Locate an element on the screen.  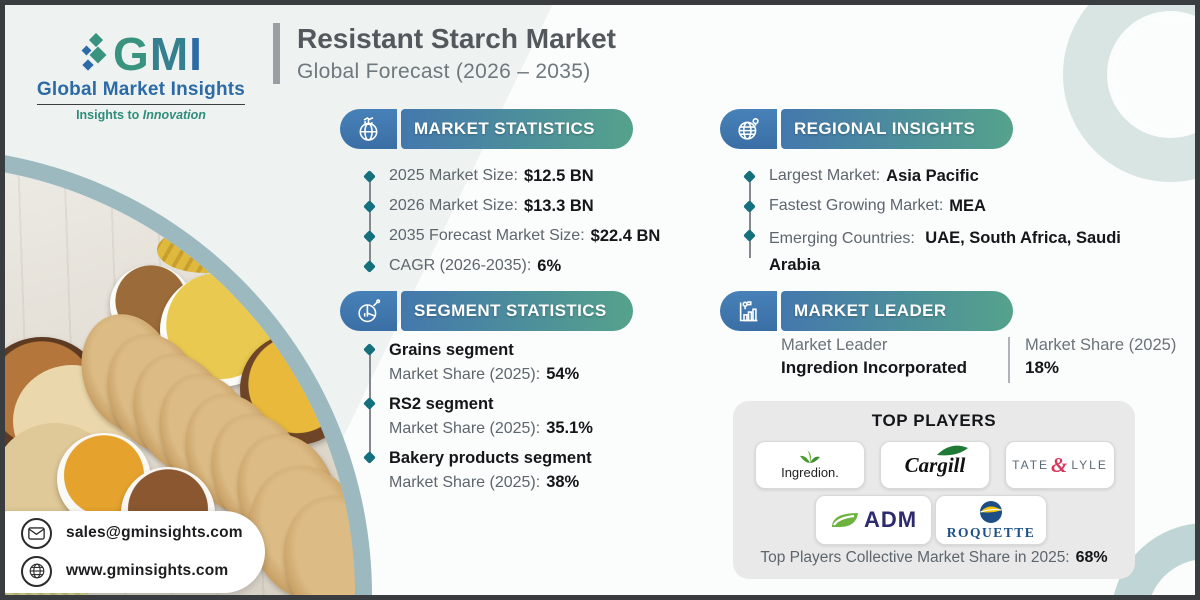
player-logo-text: Ingredion. is located at coordinates (810, 472).